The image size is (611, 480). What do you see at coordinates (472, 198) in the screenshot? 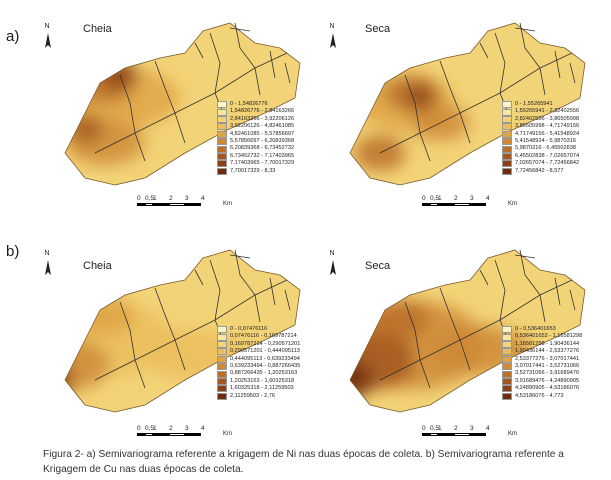
I see `scale-tick: 3` at bounding box center [472, 198].